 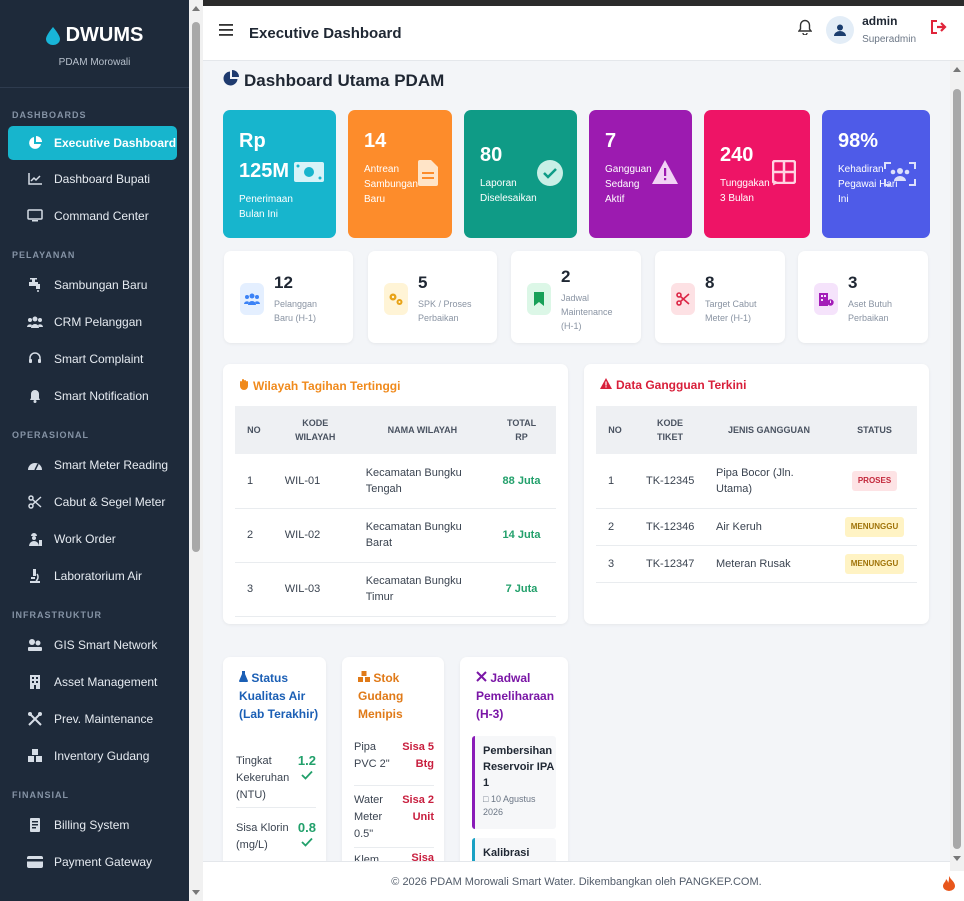 What do you see at coordinates (874, 526) in the screenshot?
I see `status-badge: MENUNGGU` at bounding box center [874, 526].